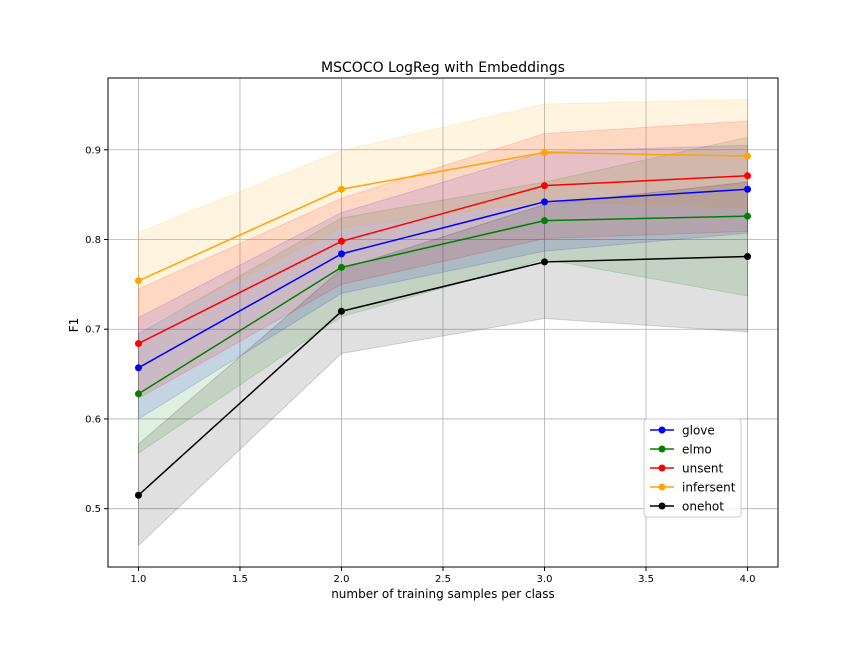  I want to click on y-axis-ticks: 0.5 0.6 0.7 0.8 0.9, so click(96, 330).